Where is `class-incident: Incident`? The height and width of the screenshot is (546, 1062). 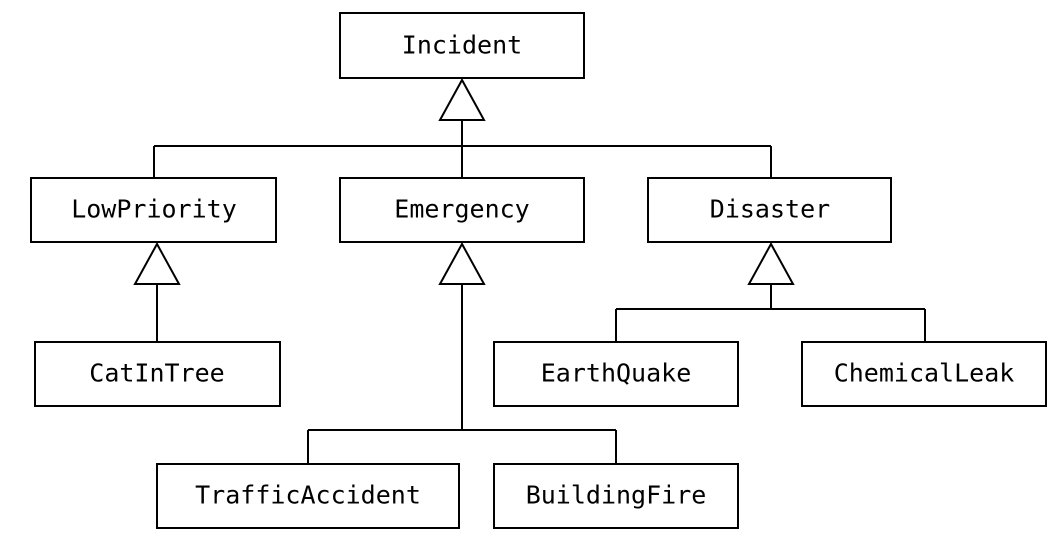 class-incident: Incident is located at coordinates (462, 45).